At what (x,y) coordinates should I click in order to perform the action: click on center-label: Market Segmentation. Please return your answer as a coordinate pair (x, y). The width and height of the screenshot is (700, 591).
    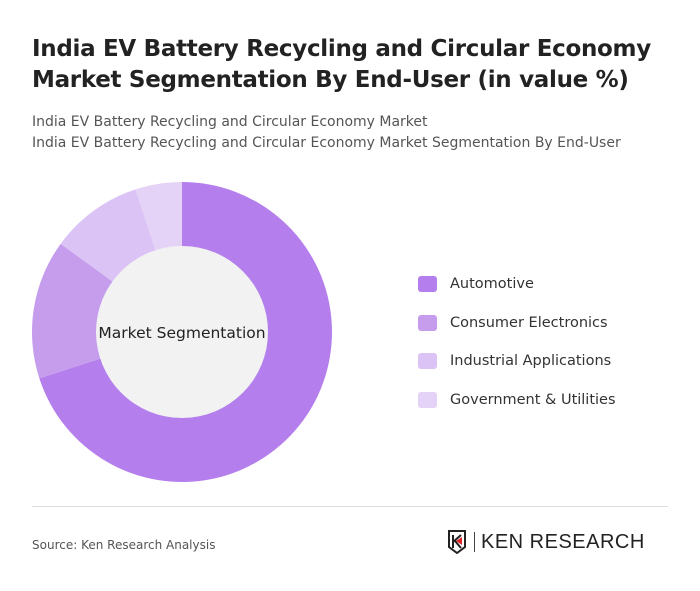
    Looking at the image, I should click on (181, 333).